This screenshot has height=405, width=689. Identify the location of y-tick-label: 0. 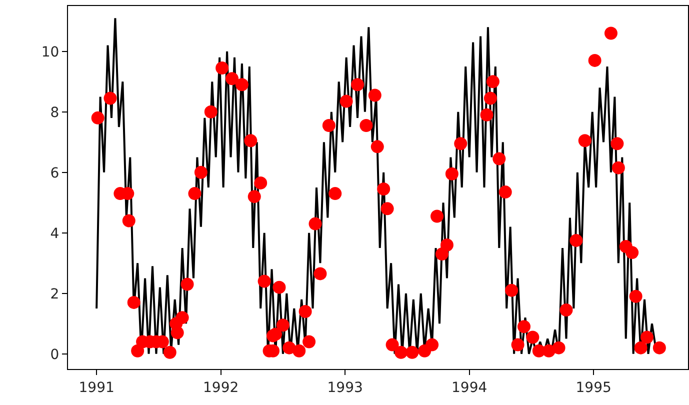
(55, 354).